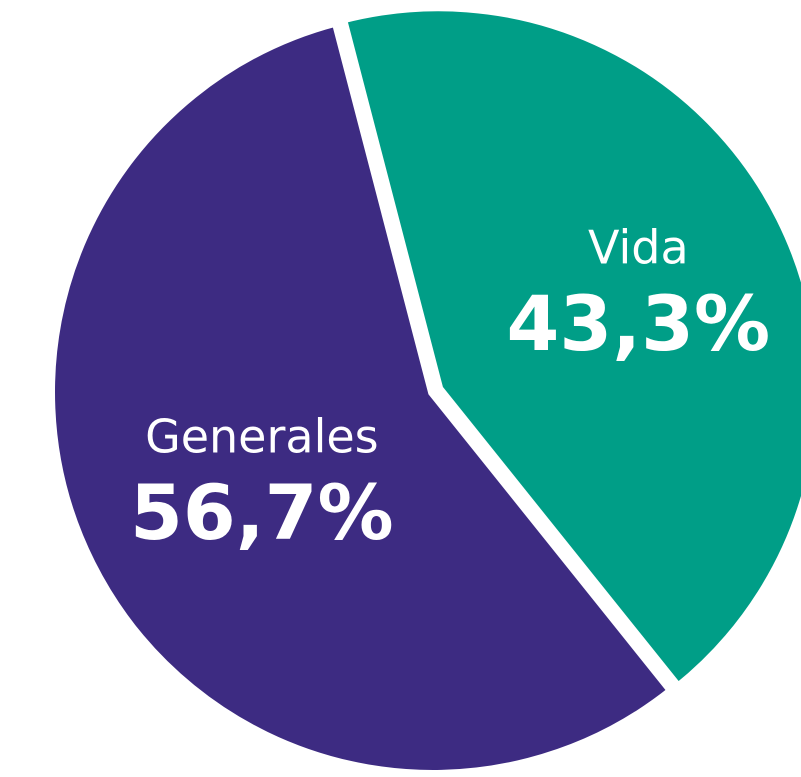 This screenshot has height=777, width=801. I want to click on slice-value-label: 56,7%, so click(262, 512).